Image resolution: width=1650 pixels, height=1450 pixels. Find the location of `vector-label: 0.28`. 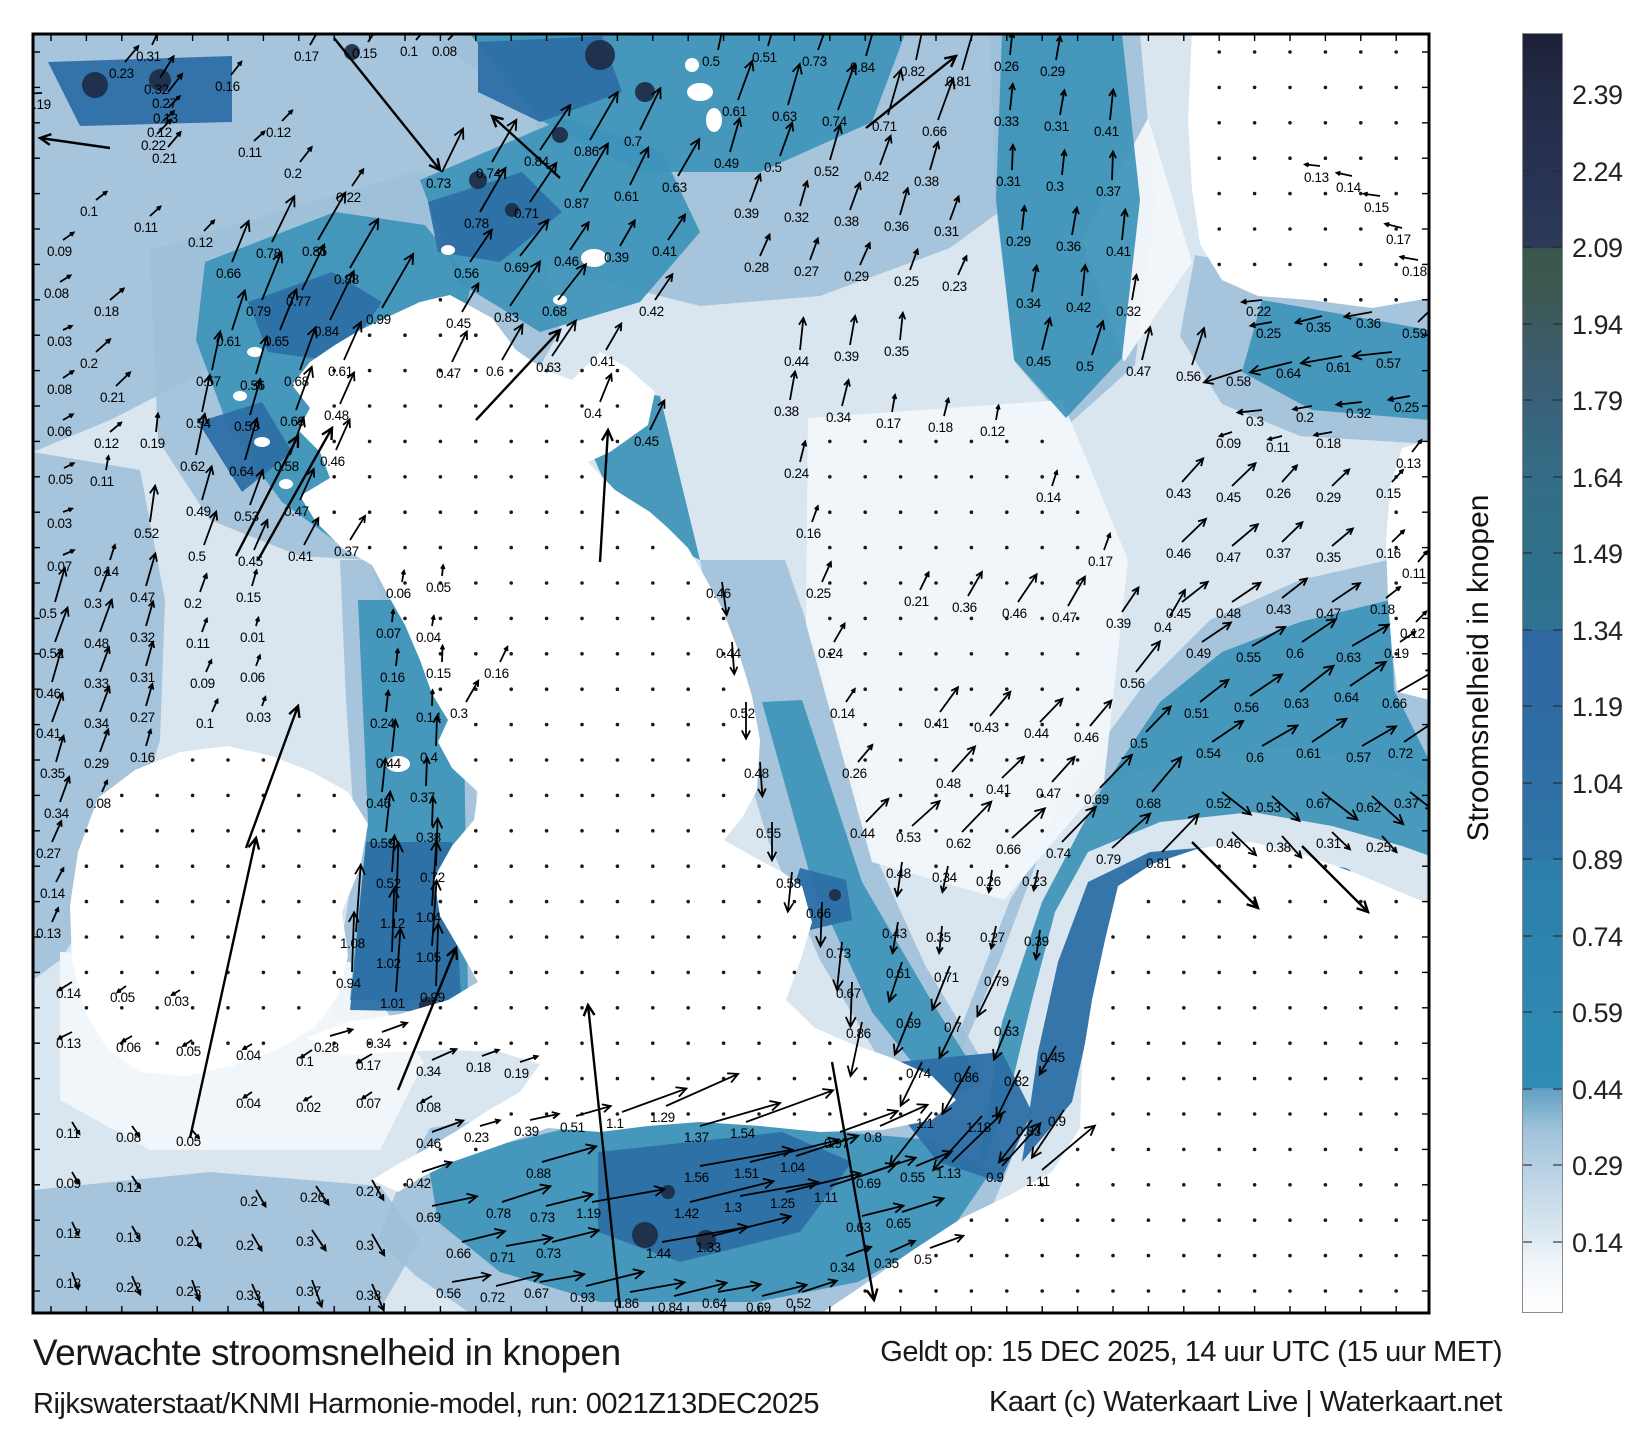

vector-label: 0.28 is located at coordinates (756, 267).